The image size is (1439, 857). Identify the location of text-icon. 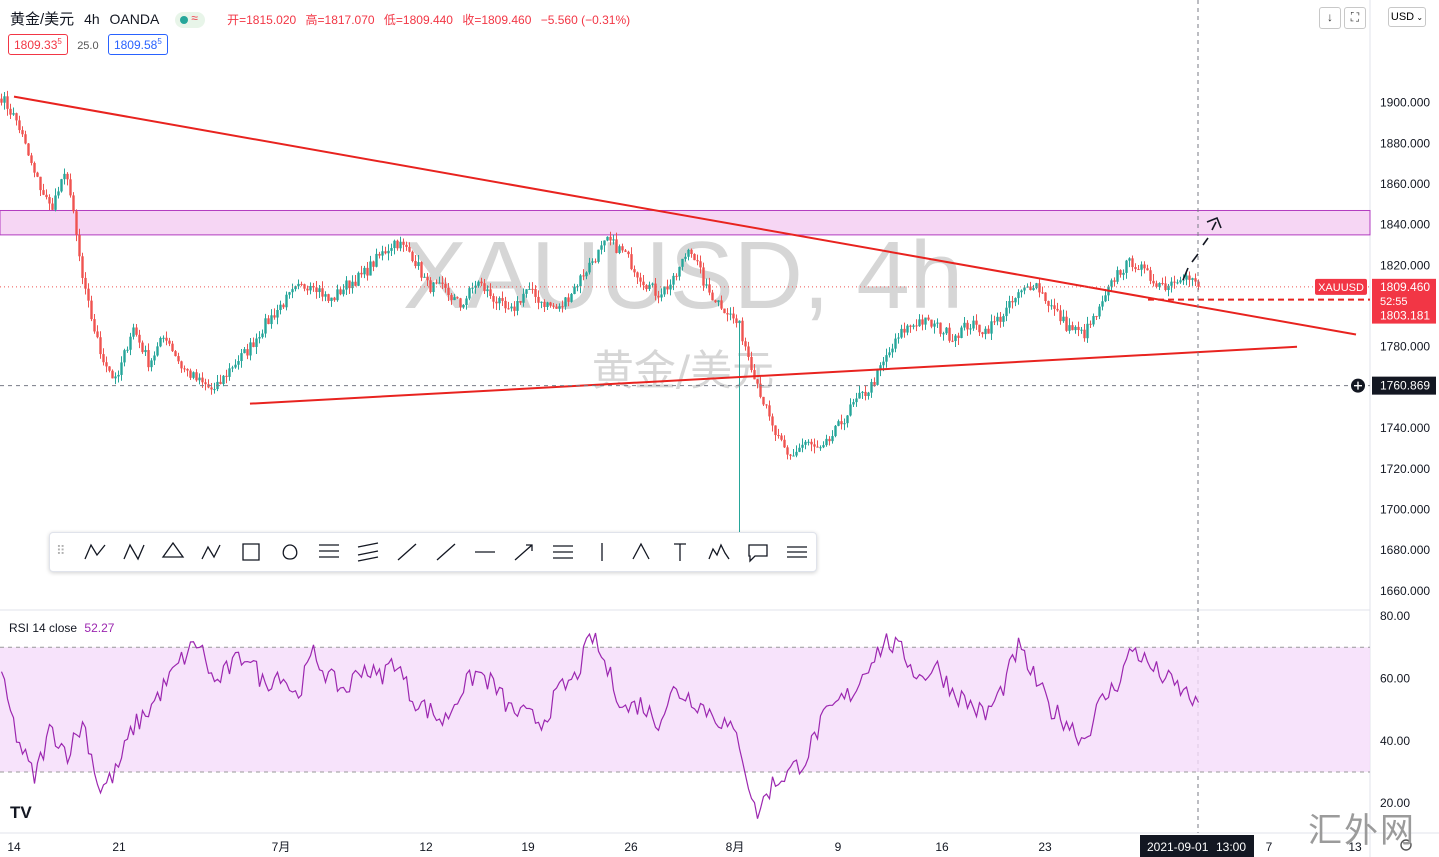
(680, 552).